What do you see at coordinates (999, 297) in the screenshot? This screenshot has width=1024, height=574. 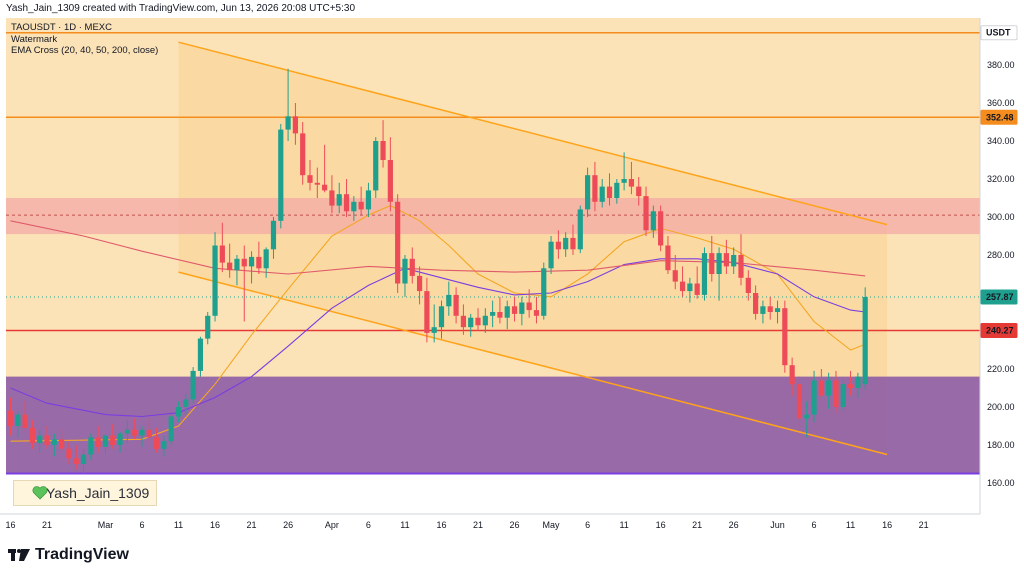 I see `price-badge-last` at bounding box center [999, 297].